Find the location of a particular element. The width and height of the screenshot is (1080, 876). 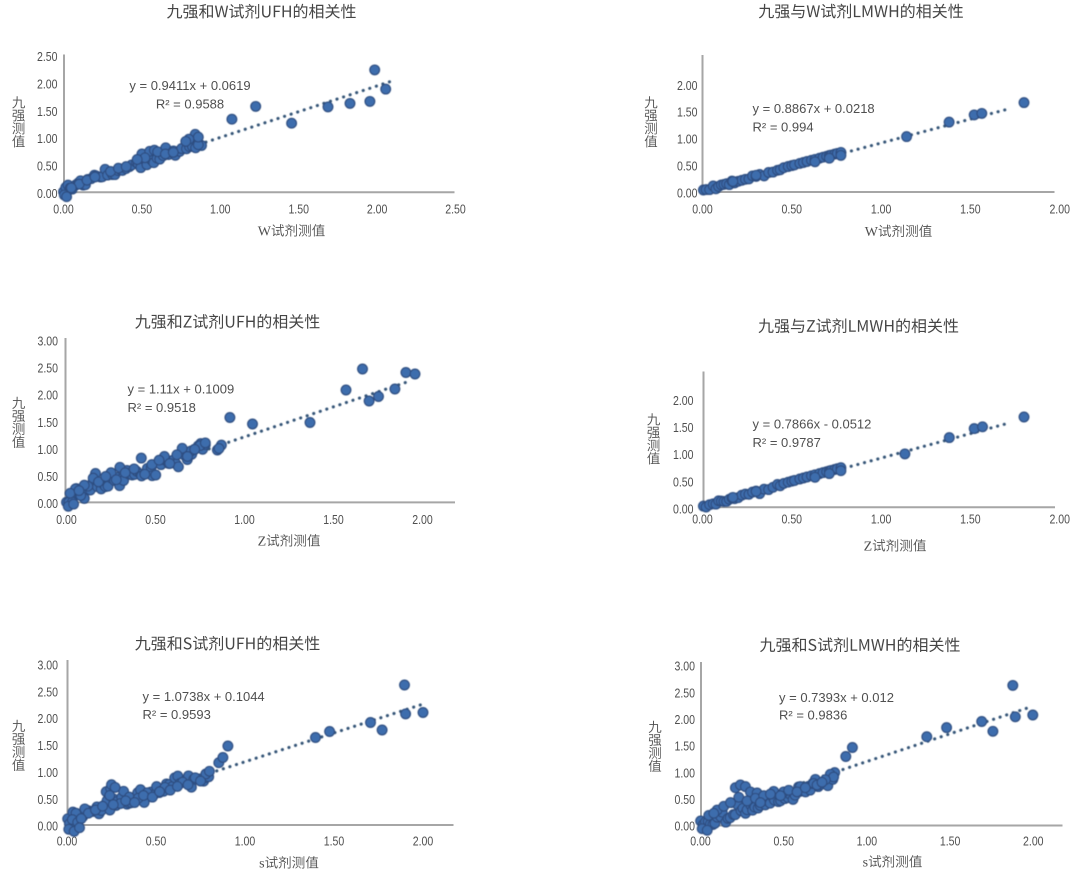

svg-text: R² = 0.9787 is located at coordinates (787, 442).